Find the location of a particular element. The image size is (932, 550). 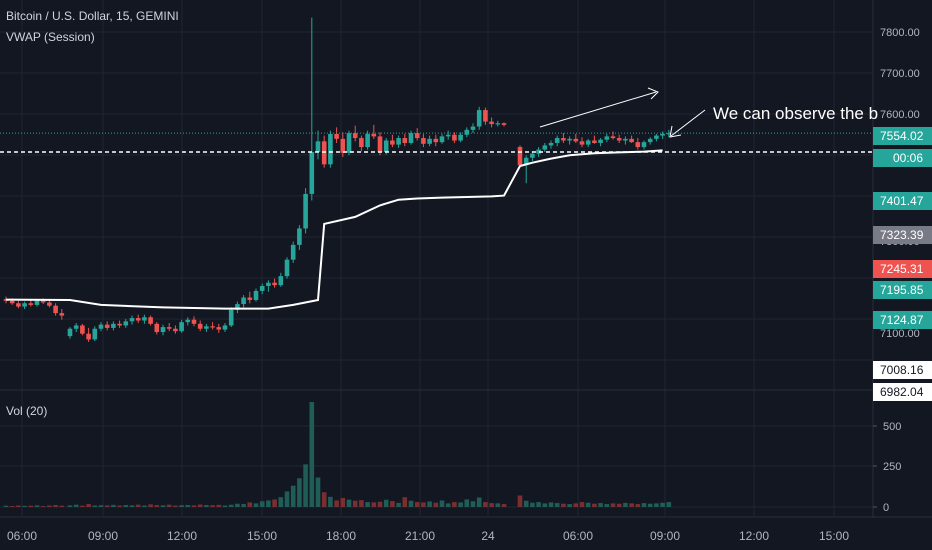

price-badge-label: 7245.31 is located at coordinates (902, 269).